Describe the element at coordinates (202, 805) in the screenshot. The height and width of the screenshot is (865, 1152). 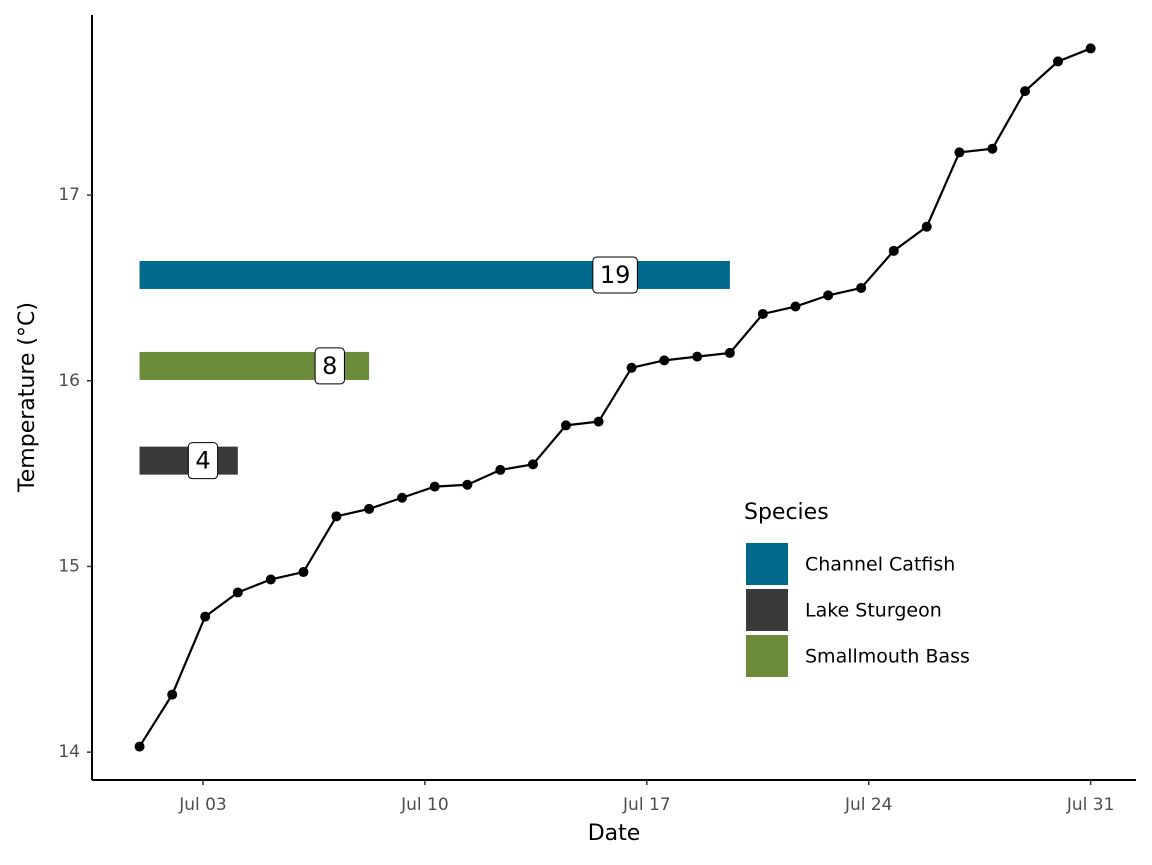
I see `x-tick-label: Jul 03` at that location.